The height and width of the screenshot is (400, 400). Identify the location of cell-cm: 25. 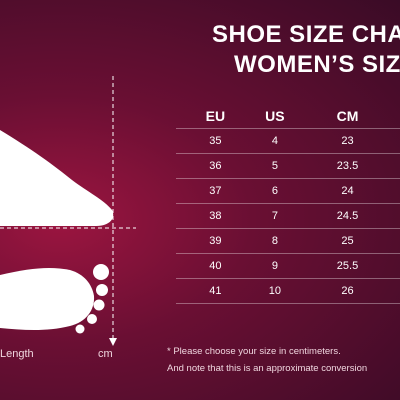
(347, 241).